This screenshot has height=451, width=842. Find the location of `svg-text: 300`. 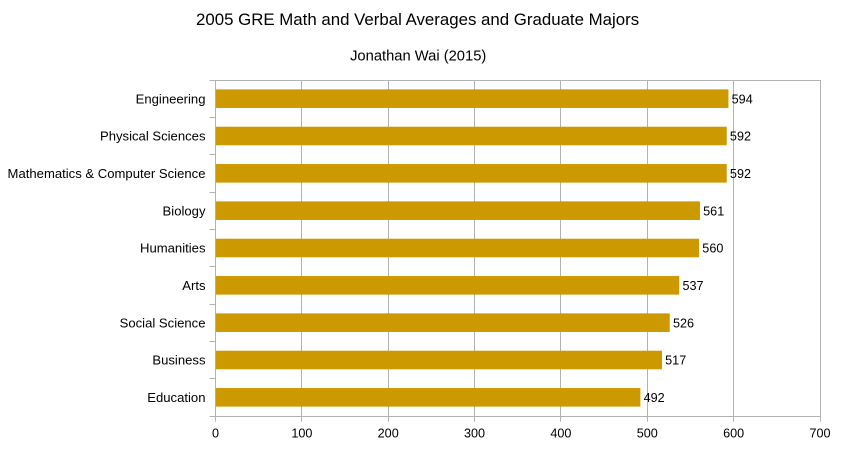

svg-text: 300 is located at coordinates (474, 434).